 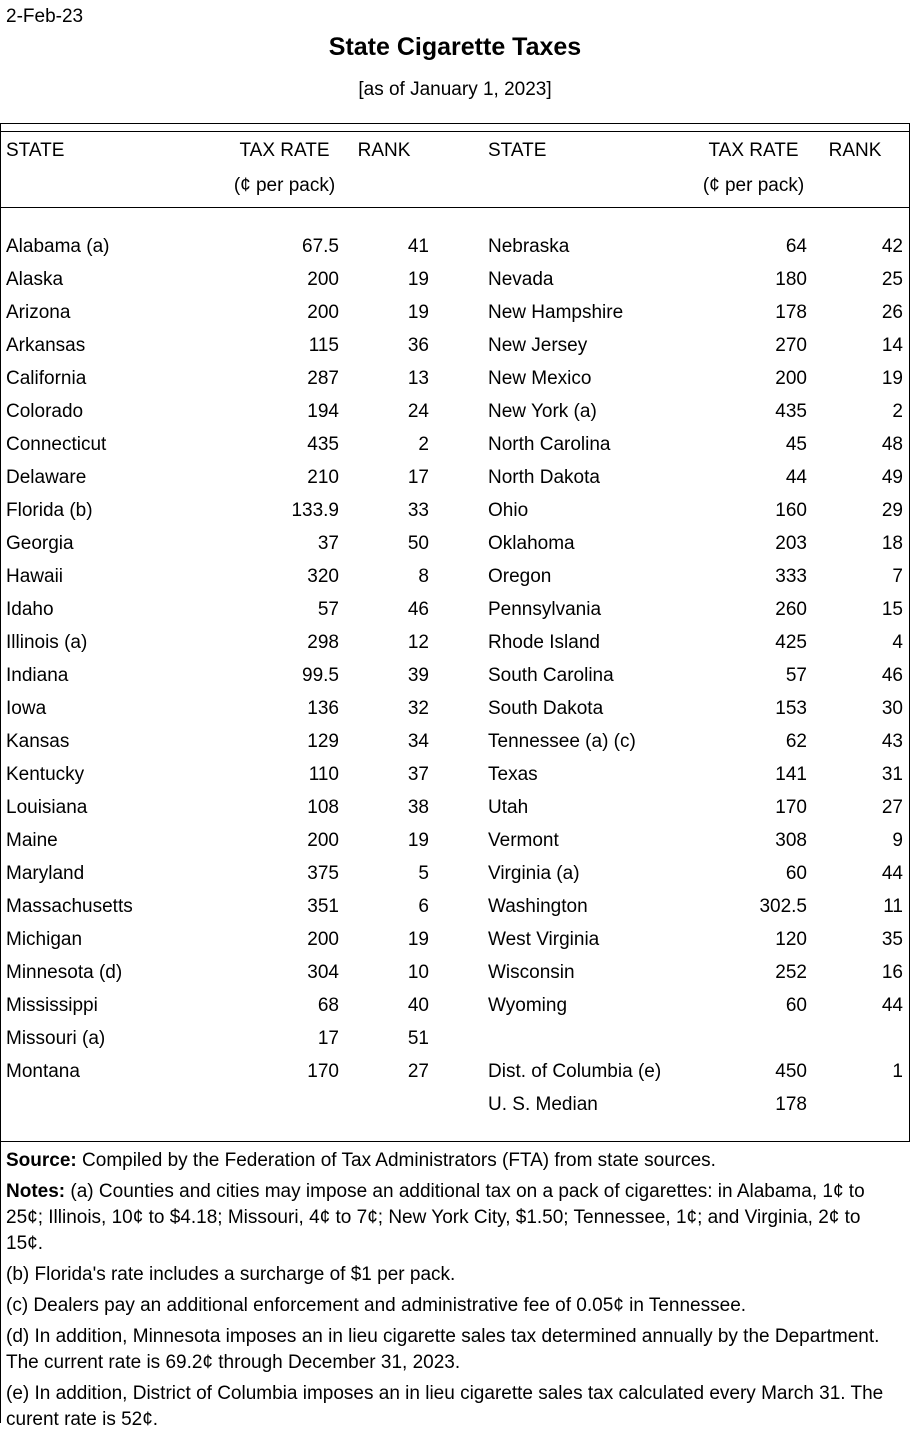 I want to click on header-rank-left: RANK, so click(x=384, y=150).